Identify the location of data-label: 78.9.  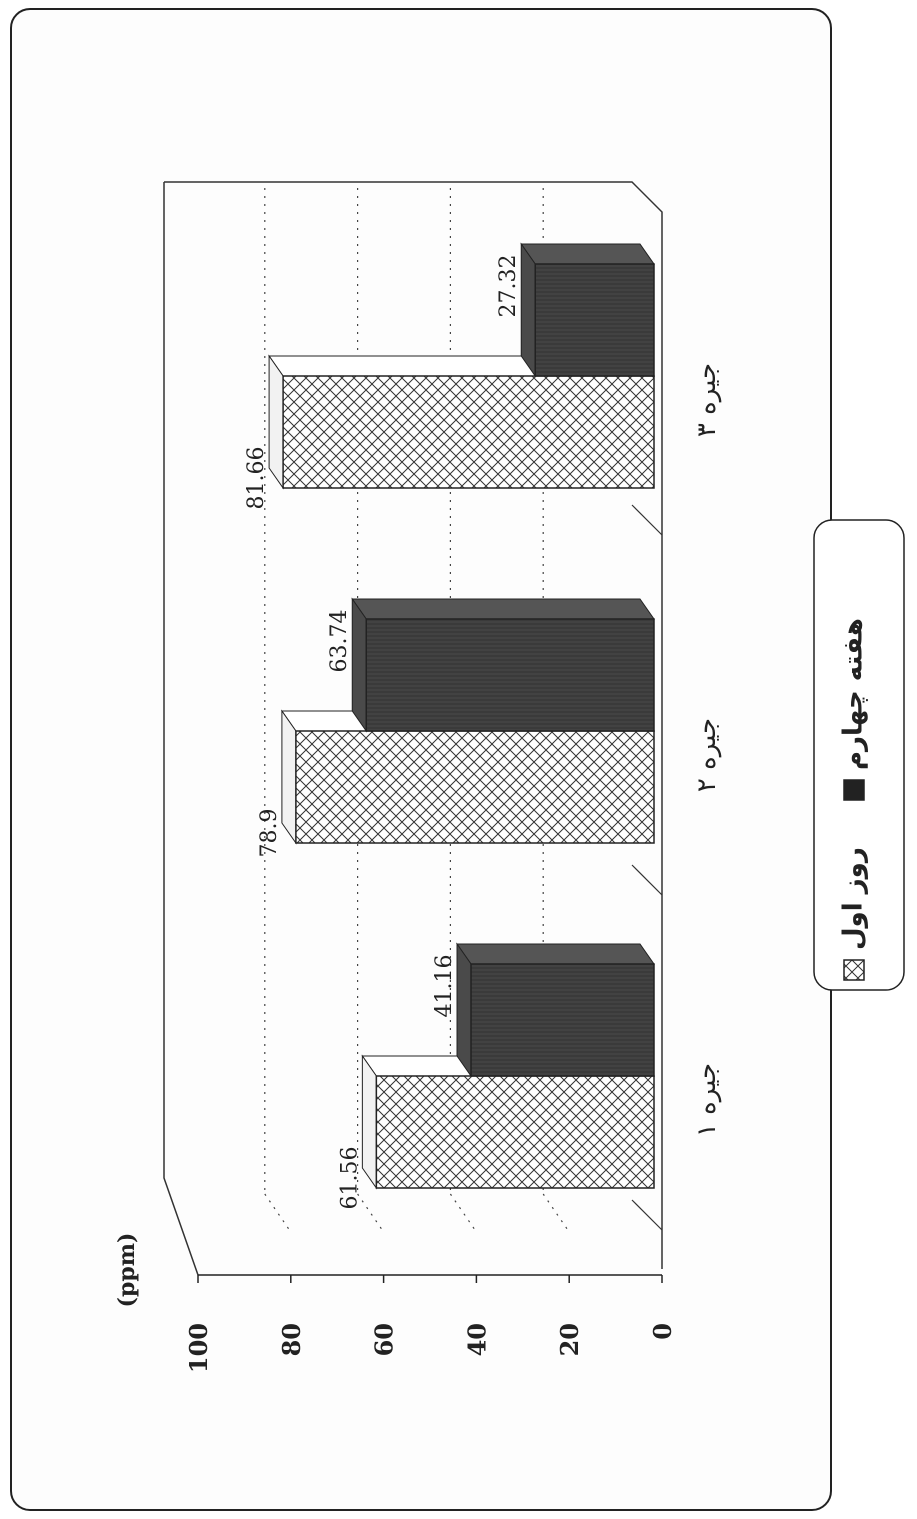
(269, 833).